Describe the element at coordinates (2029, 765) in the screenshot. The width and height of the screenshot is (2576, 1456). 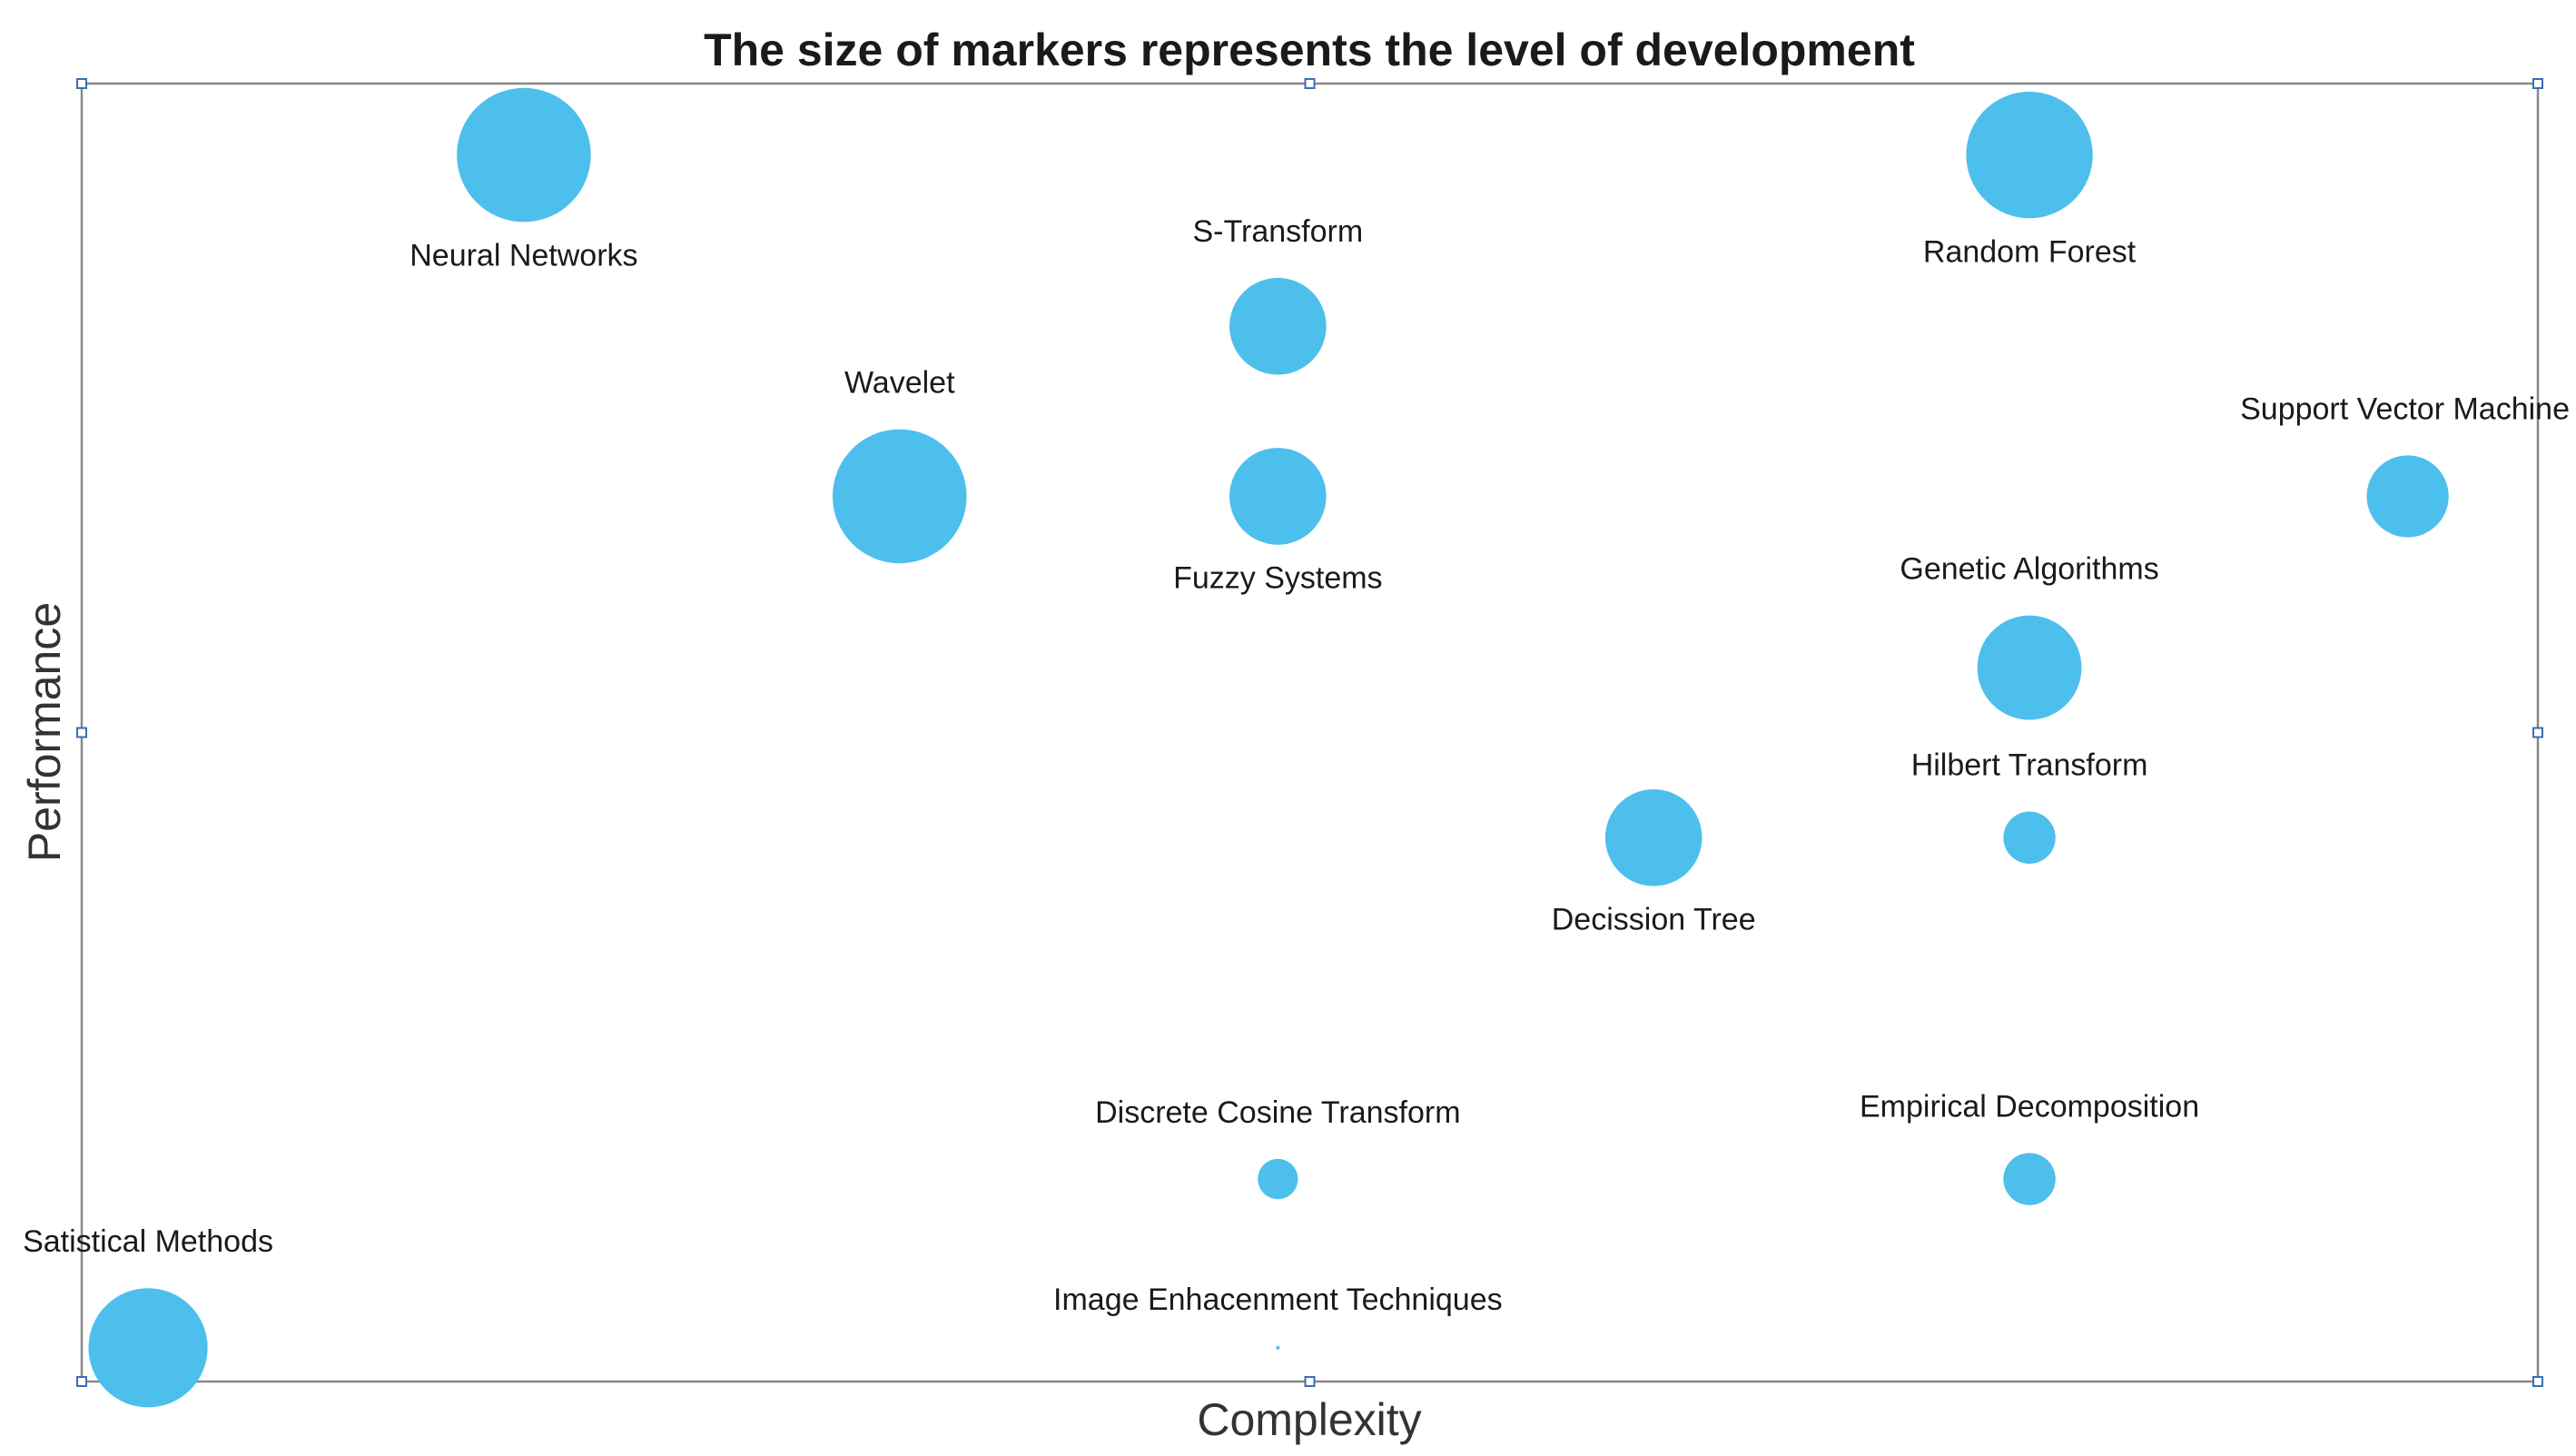
I see `point-label-hilbert-transform: Hilbert Transform` at that location.